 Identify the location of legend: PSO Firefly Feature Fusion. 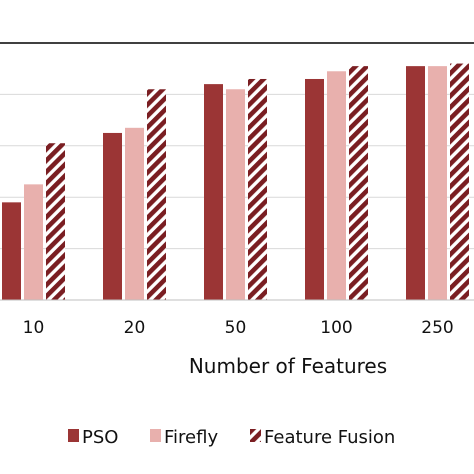
(231, 437).